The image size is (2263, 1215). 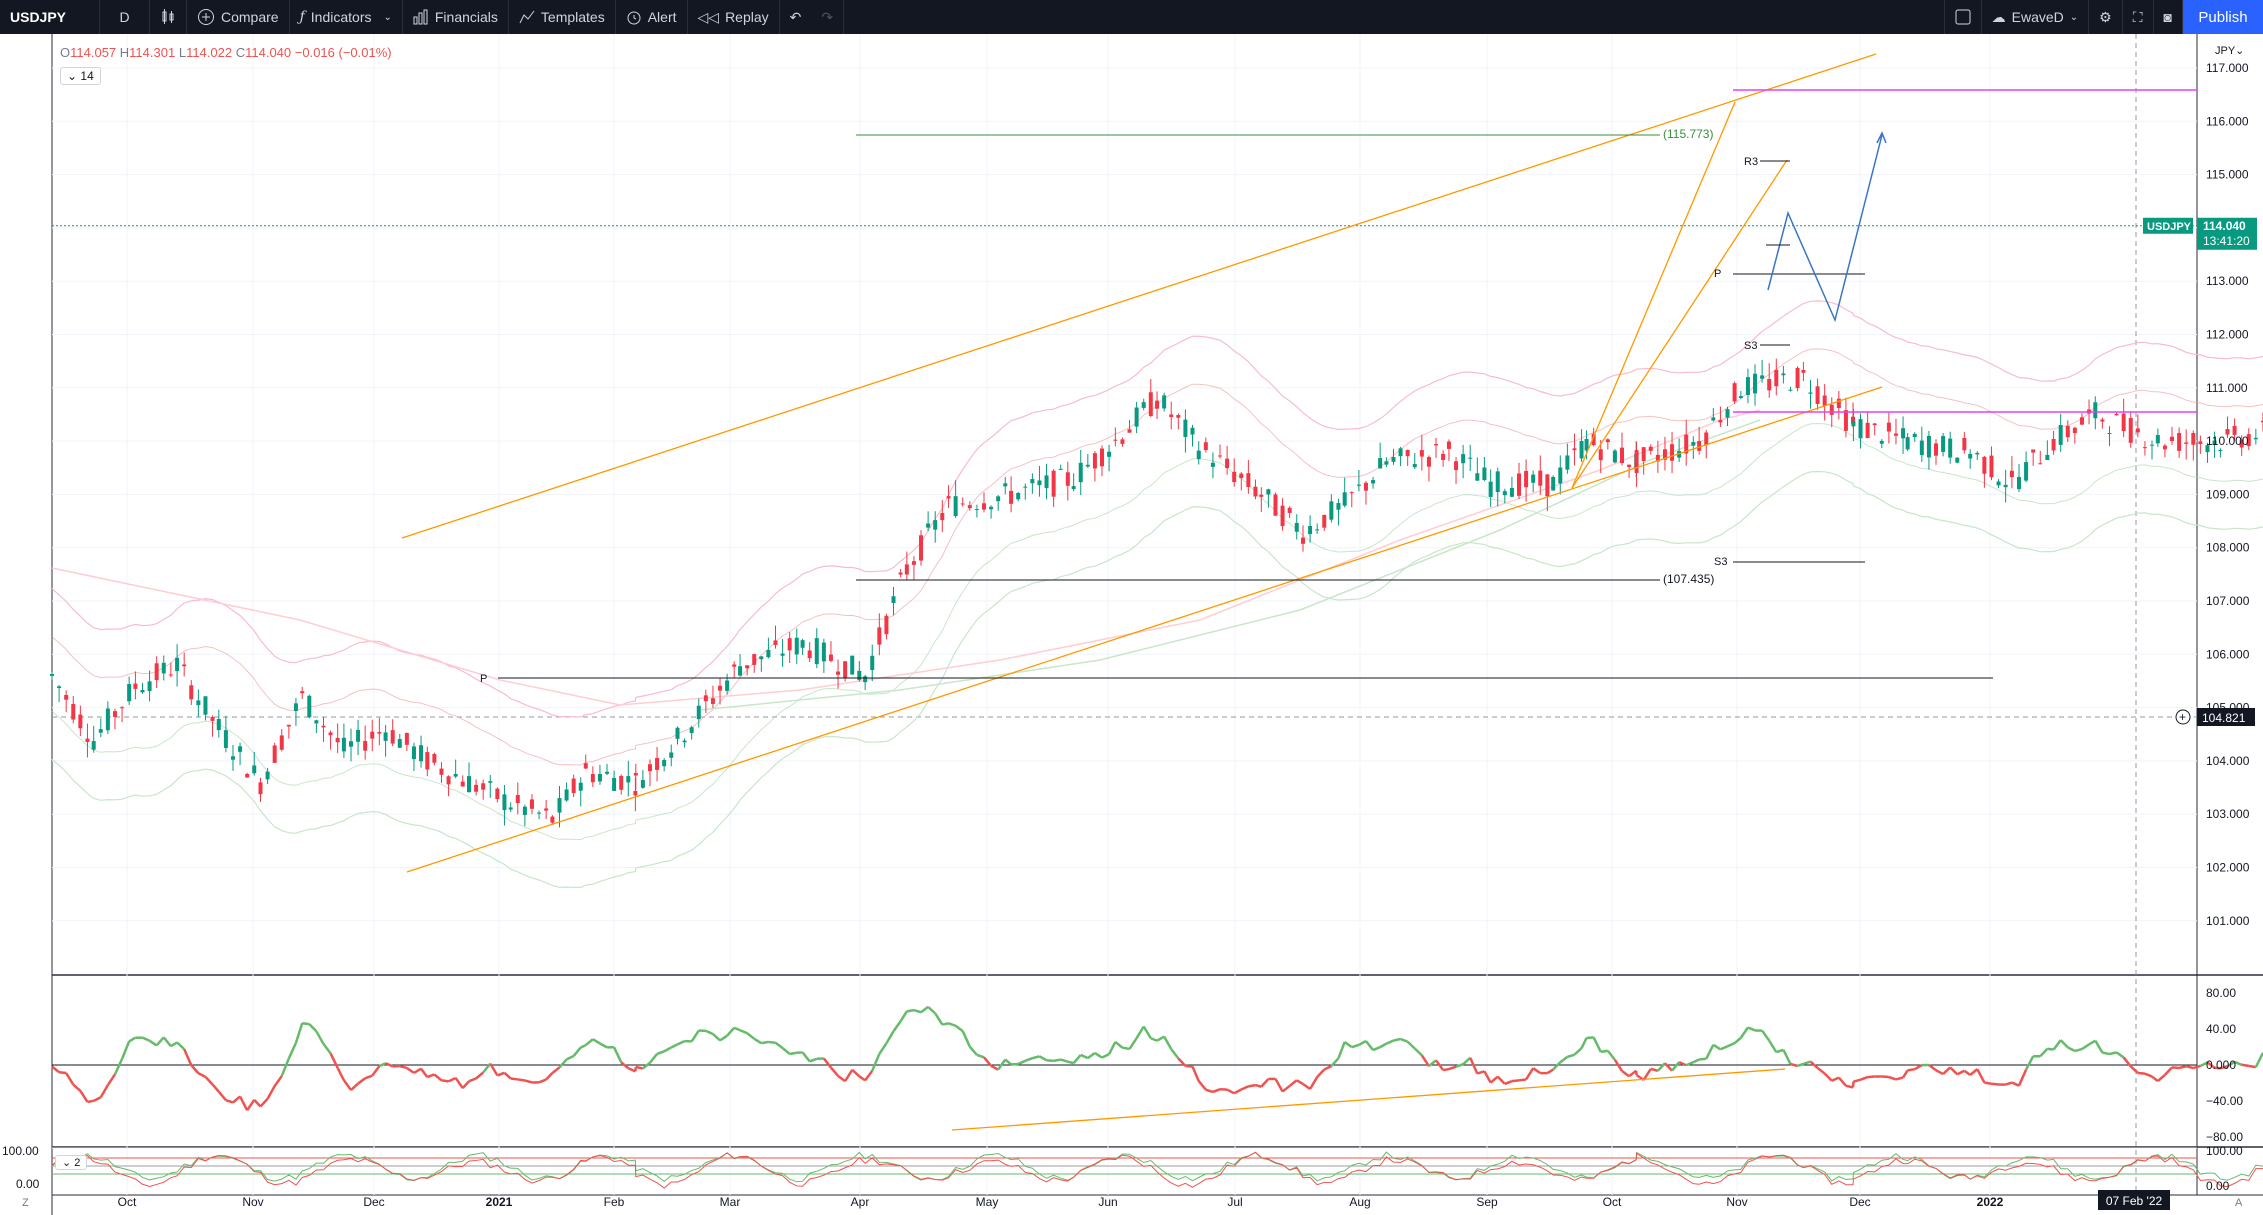 I want to click on bar-chart-icon, so click(x=420, y=17).